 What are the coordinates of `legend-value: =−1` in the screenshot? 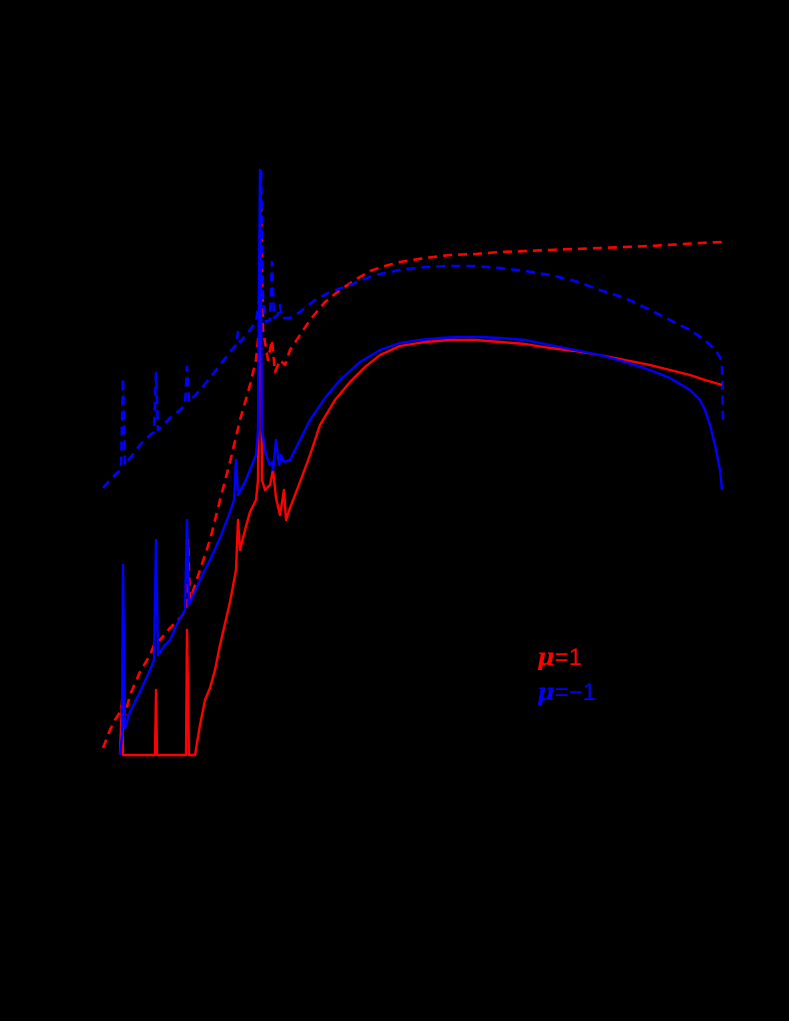 It's located at (575, 692).